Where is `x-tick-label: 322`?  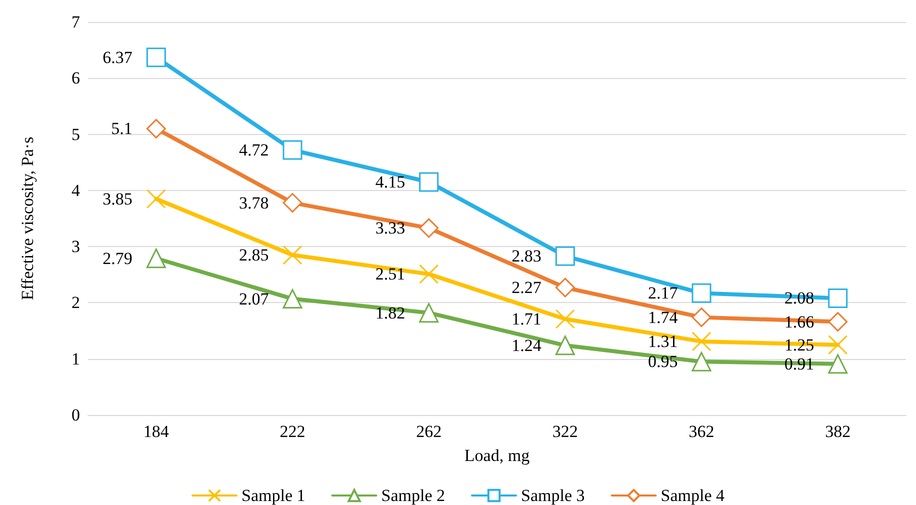 x-tick-label: 322 is located at coordinates (565, 431).